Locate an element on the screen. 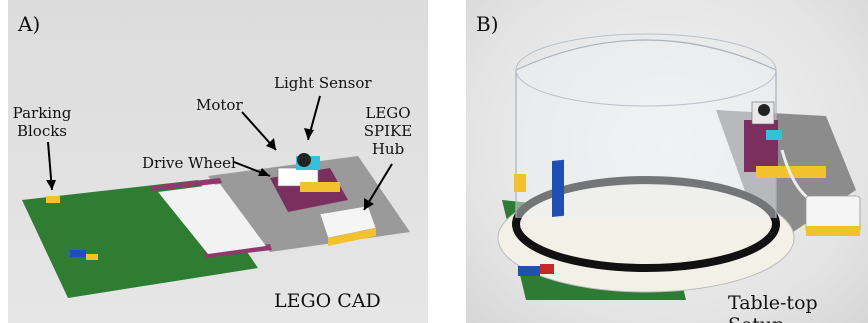  photo-red-brick is located at coordinates (547, 269).